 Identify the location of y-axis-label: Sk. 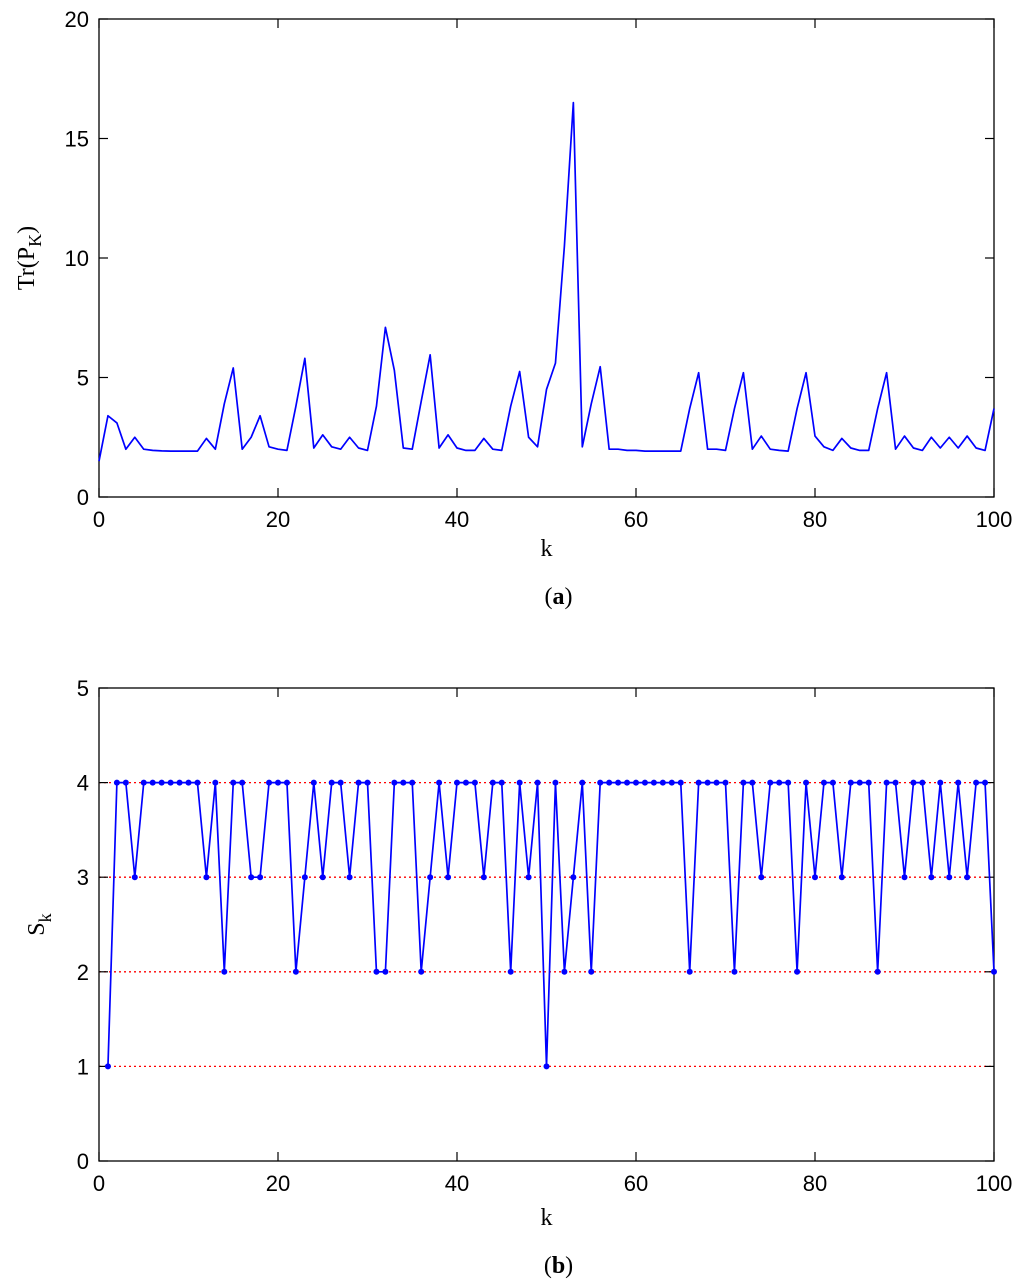
(39, 924).